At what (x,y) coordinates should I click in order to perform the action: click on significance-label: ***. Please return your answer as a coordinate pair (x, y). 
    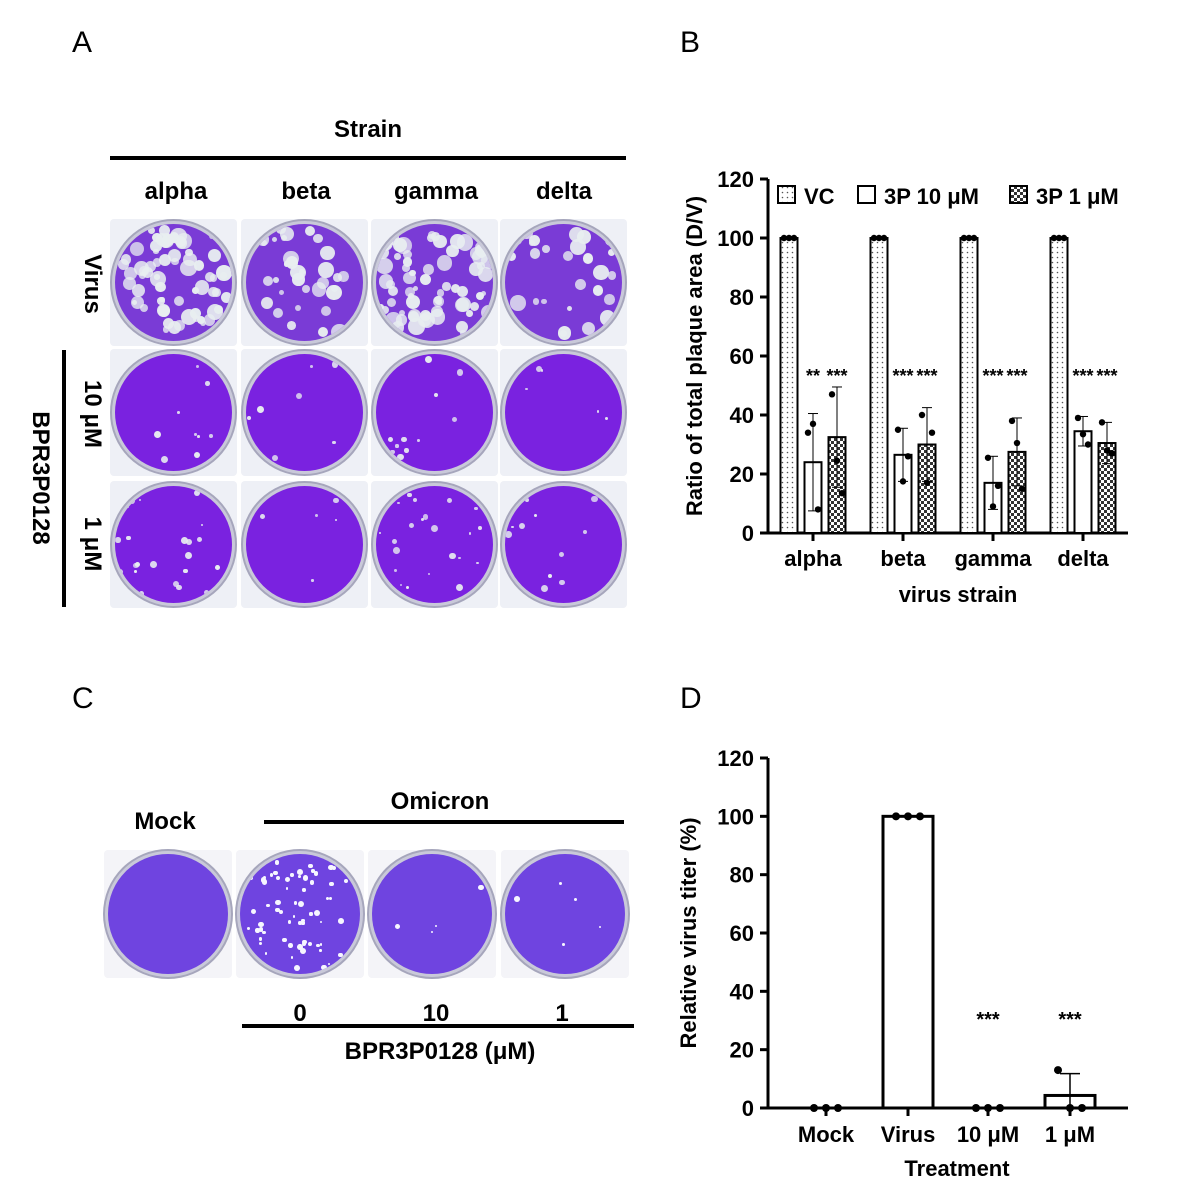
    Looking at the image, I should click on (988, 1020).